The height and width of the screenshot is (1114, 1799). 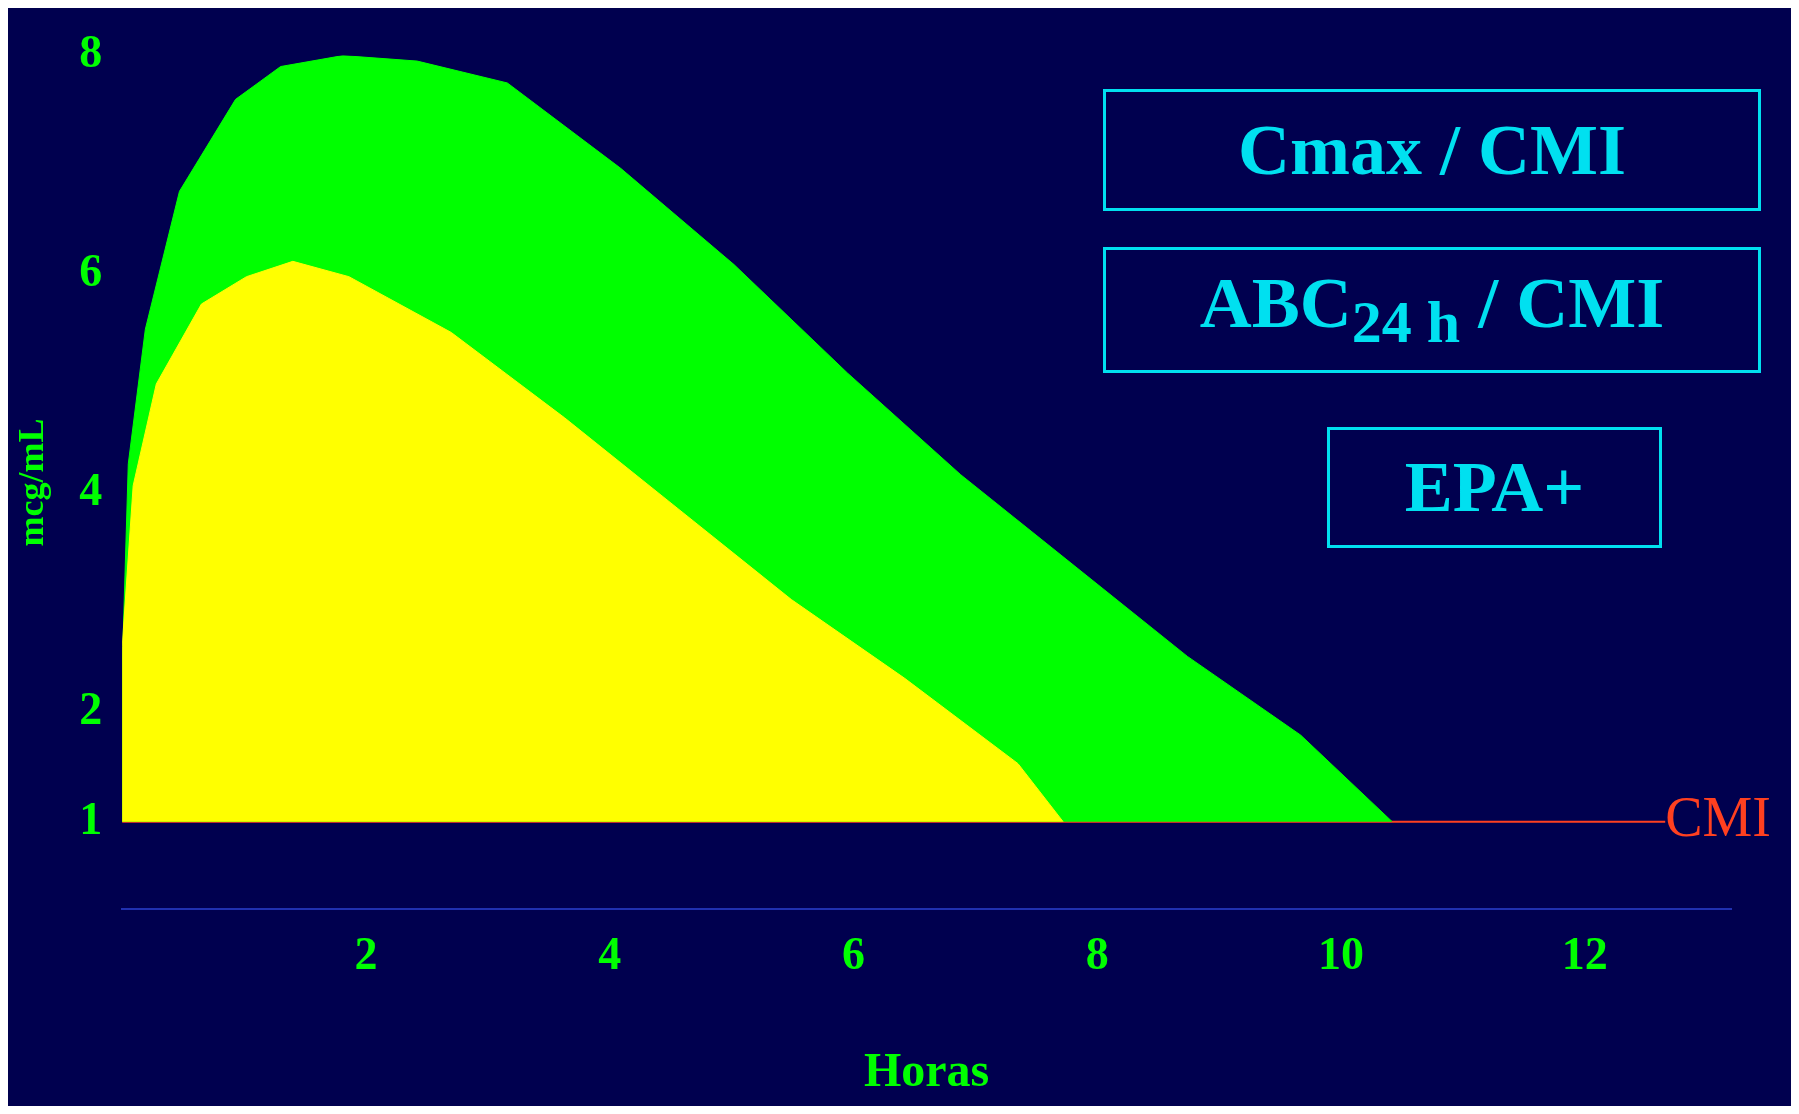 I want to click on annotation: ABC$_{24 h}$ / CMI, so click(x=1432, y=310).